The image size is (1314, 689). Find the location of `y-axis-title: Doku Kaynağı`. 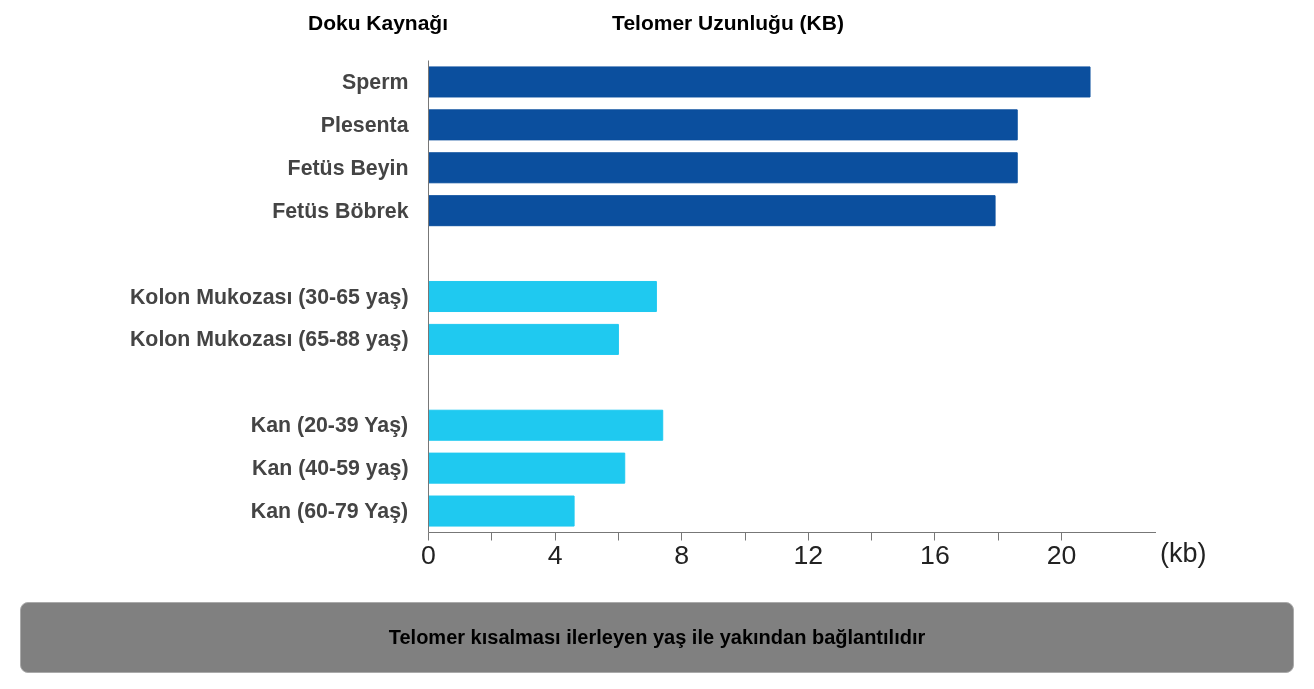

y-axis-title: Doku Kaynağı is located at coordinates (377, 23).